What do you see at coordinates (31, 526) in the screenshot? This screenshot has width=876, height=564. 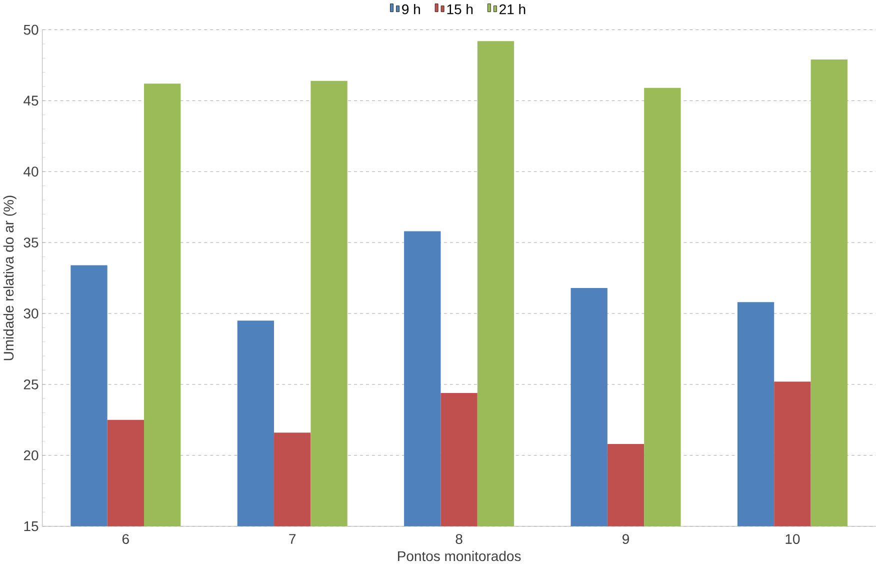 I see `y-tick-label: 15` at bounding box center [31, 526].